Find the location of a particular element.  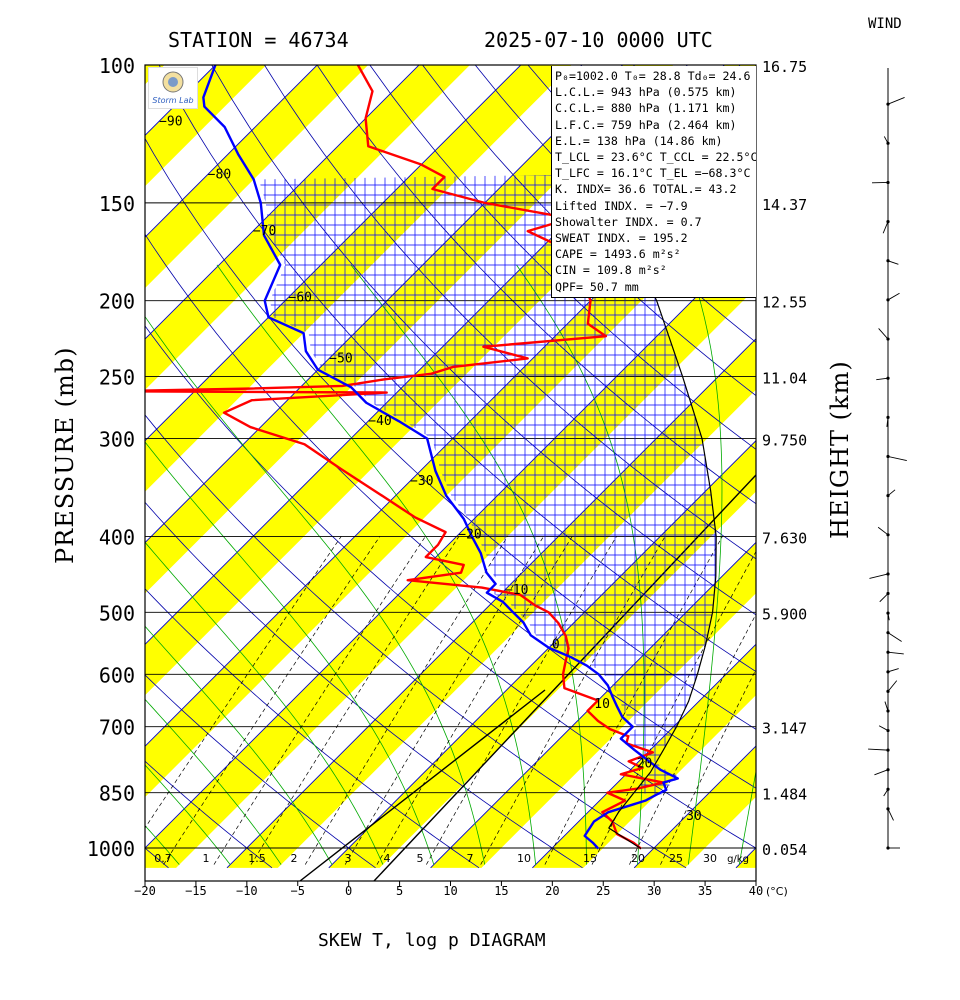

x-tick-label: −10 is located at coordinates (247, 891).